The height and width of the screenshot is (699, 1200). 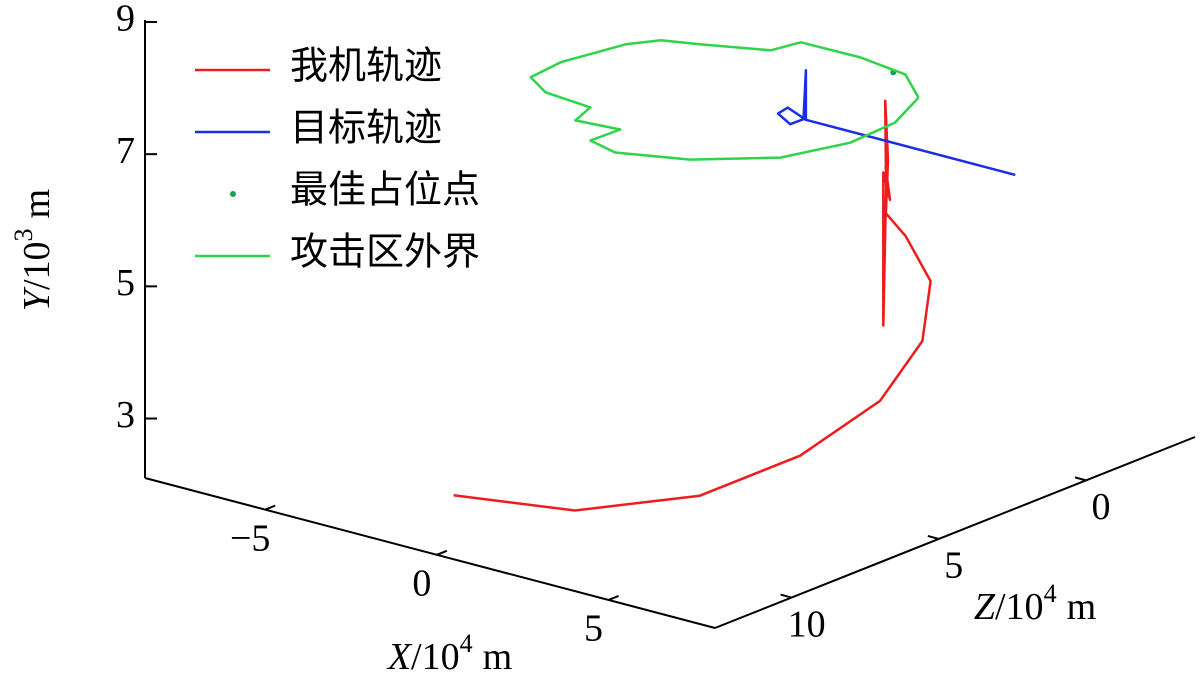 What do you see at coordinates (33, 250) in the screenshot?
I see `y-axis-label: Y/103m` at bounding box center [33, 250].